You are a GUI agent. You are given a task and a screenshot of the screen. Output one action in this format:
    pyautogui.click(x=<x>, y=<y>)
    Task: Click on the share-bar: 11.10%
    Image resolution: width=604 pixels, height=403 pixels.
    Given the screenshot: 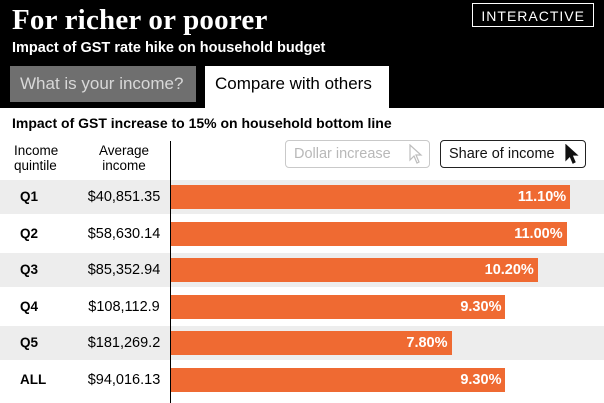 What is the action you would take?
    pyautogui.click(x=371, y=197)
    